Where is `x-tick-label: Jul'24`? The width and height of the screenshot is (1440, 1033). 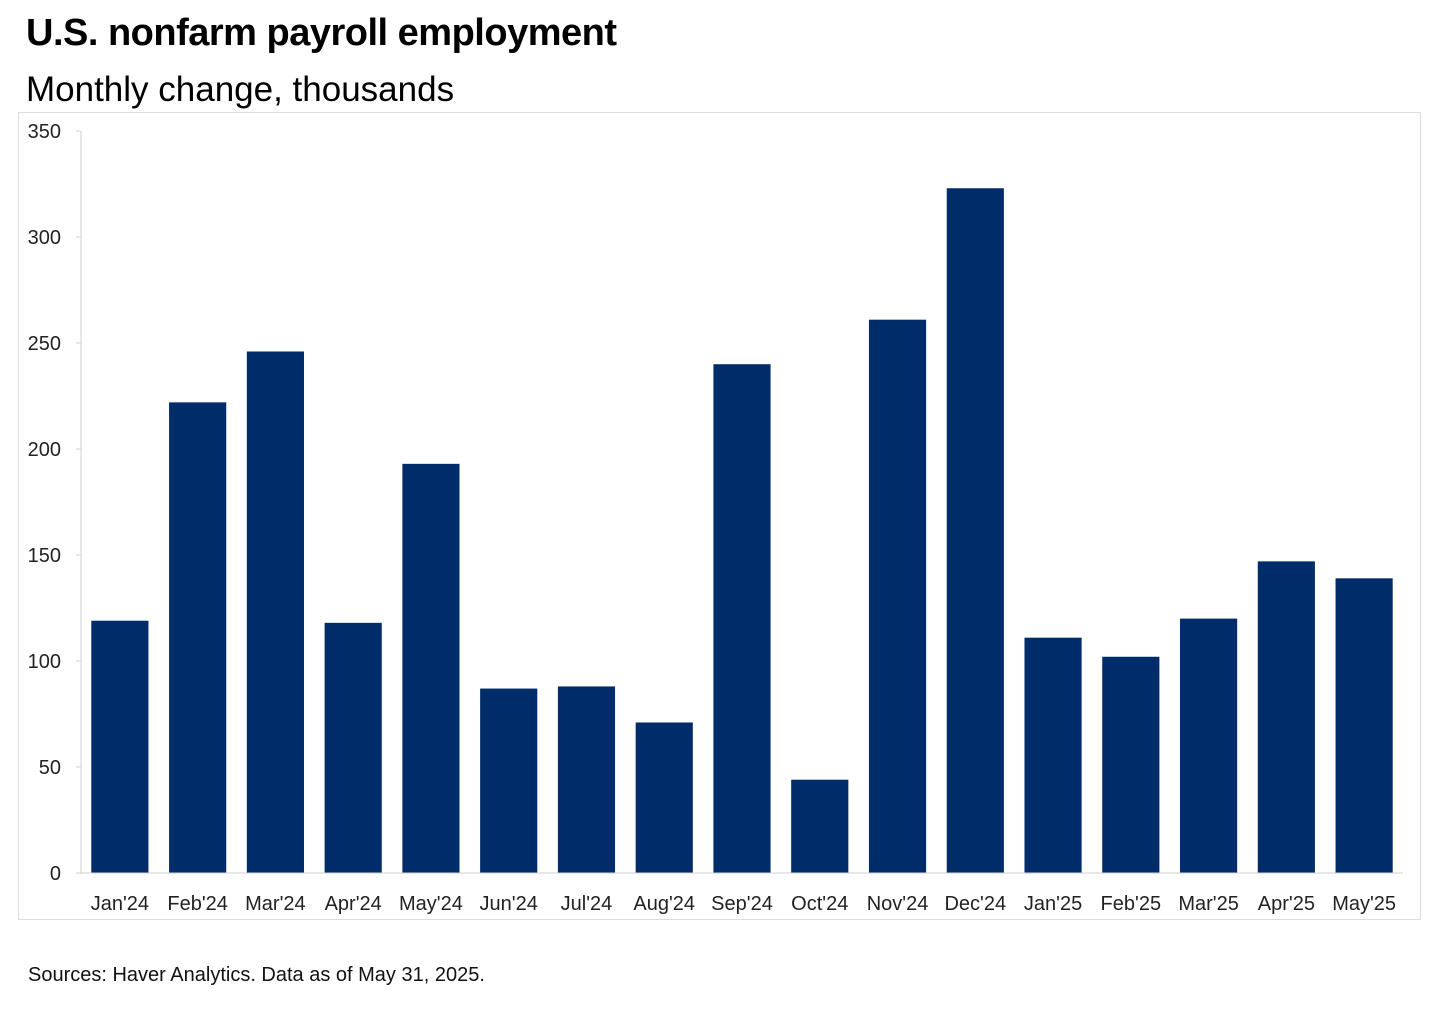 x-tick-label: Jul'24 is located at coordinates (587, 904).